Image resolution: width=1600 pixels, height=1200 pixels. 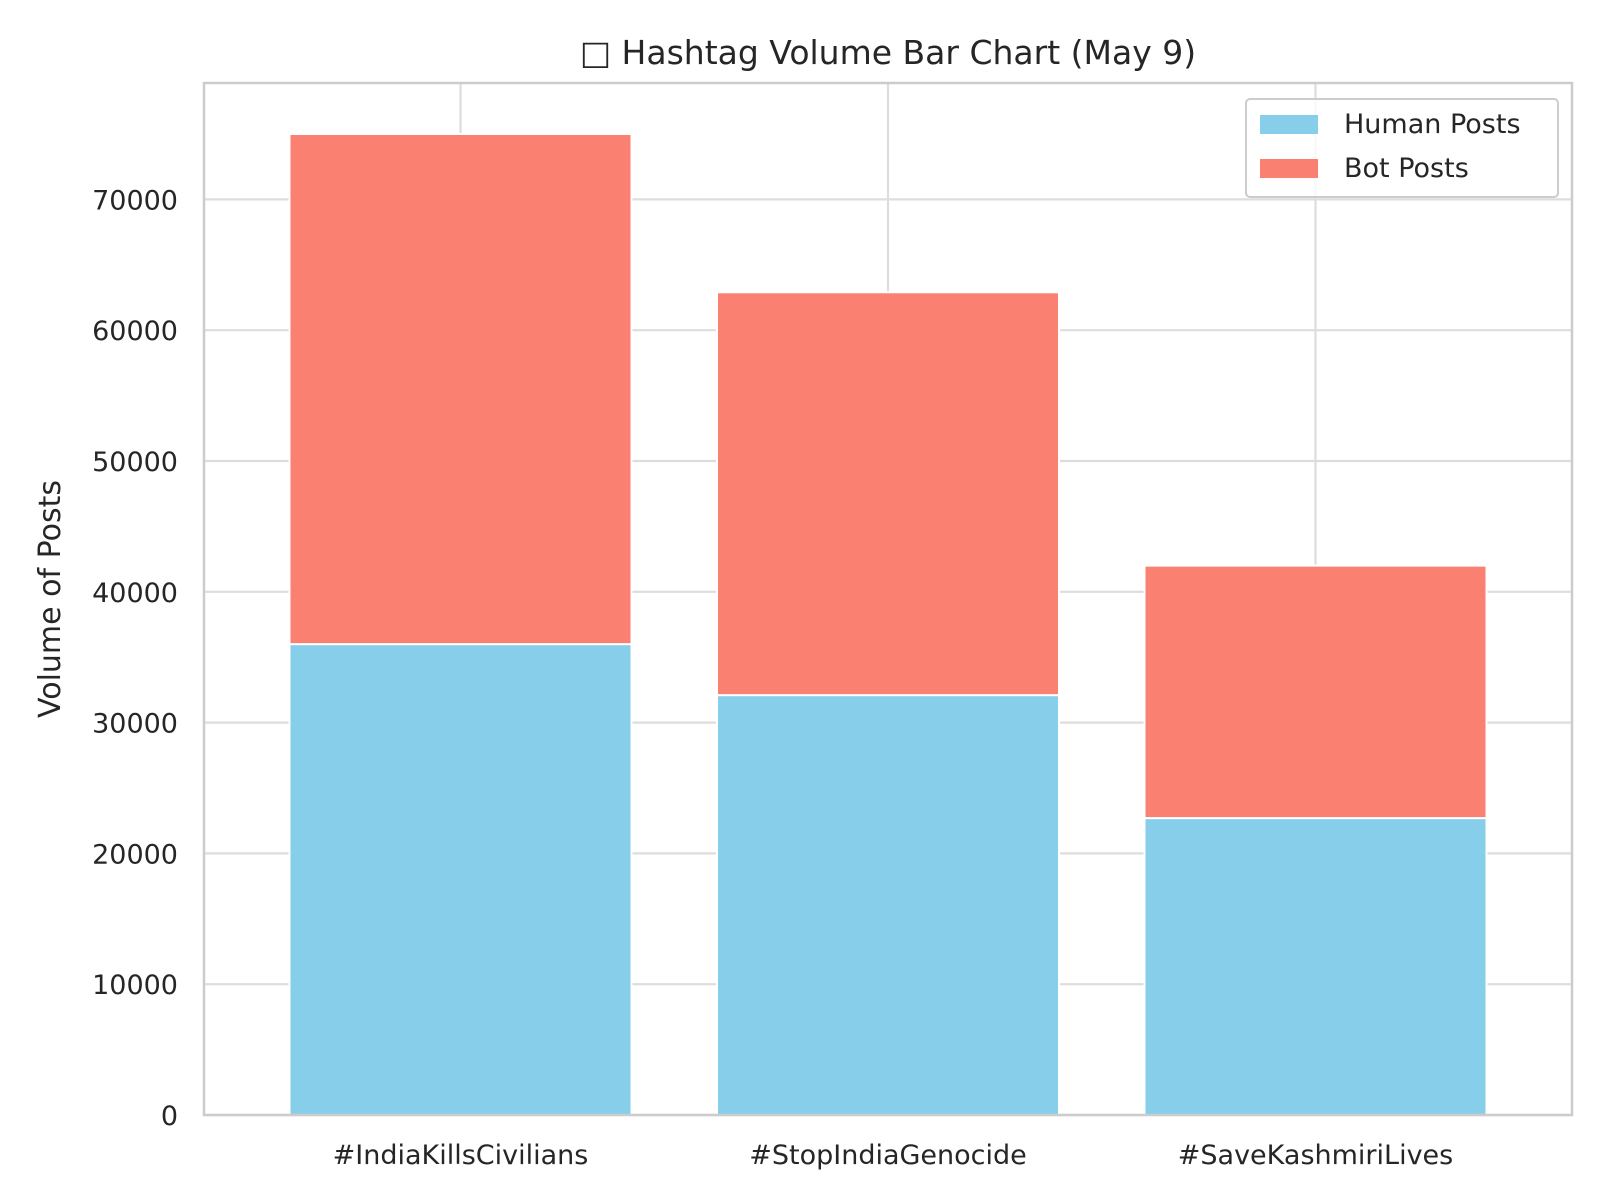 I want to click on legend-box, so click(x=1402, y=148).